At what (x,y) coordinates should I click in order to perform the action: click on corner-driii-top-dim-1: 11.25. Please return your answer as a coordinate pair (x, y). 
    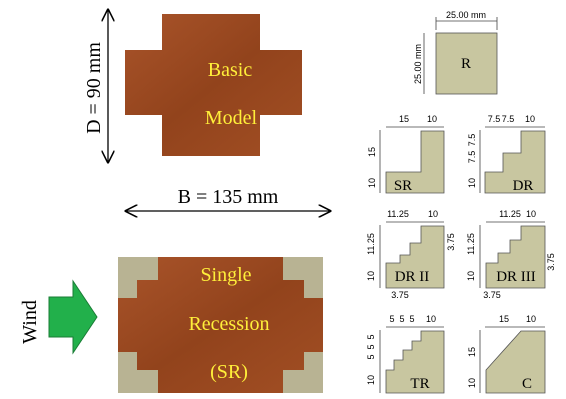
    Looking at the image, I should click on (510, 214).